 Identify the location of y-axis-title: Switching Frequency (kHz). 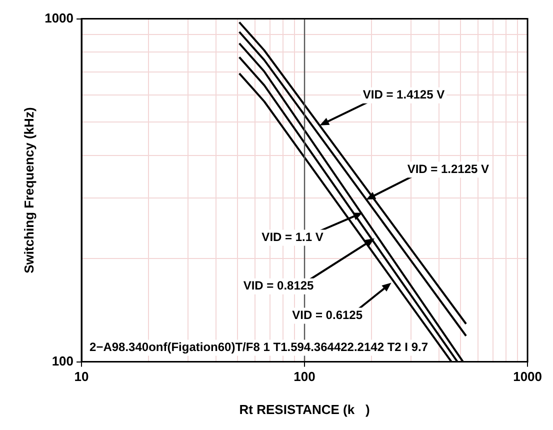
(28, 190).